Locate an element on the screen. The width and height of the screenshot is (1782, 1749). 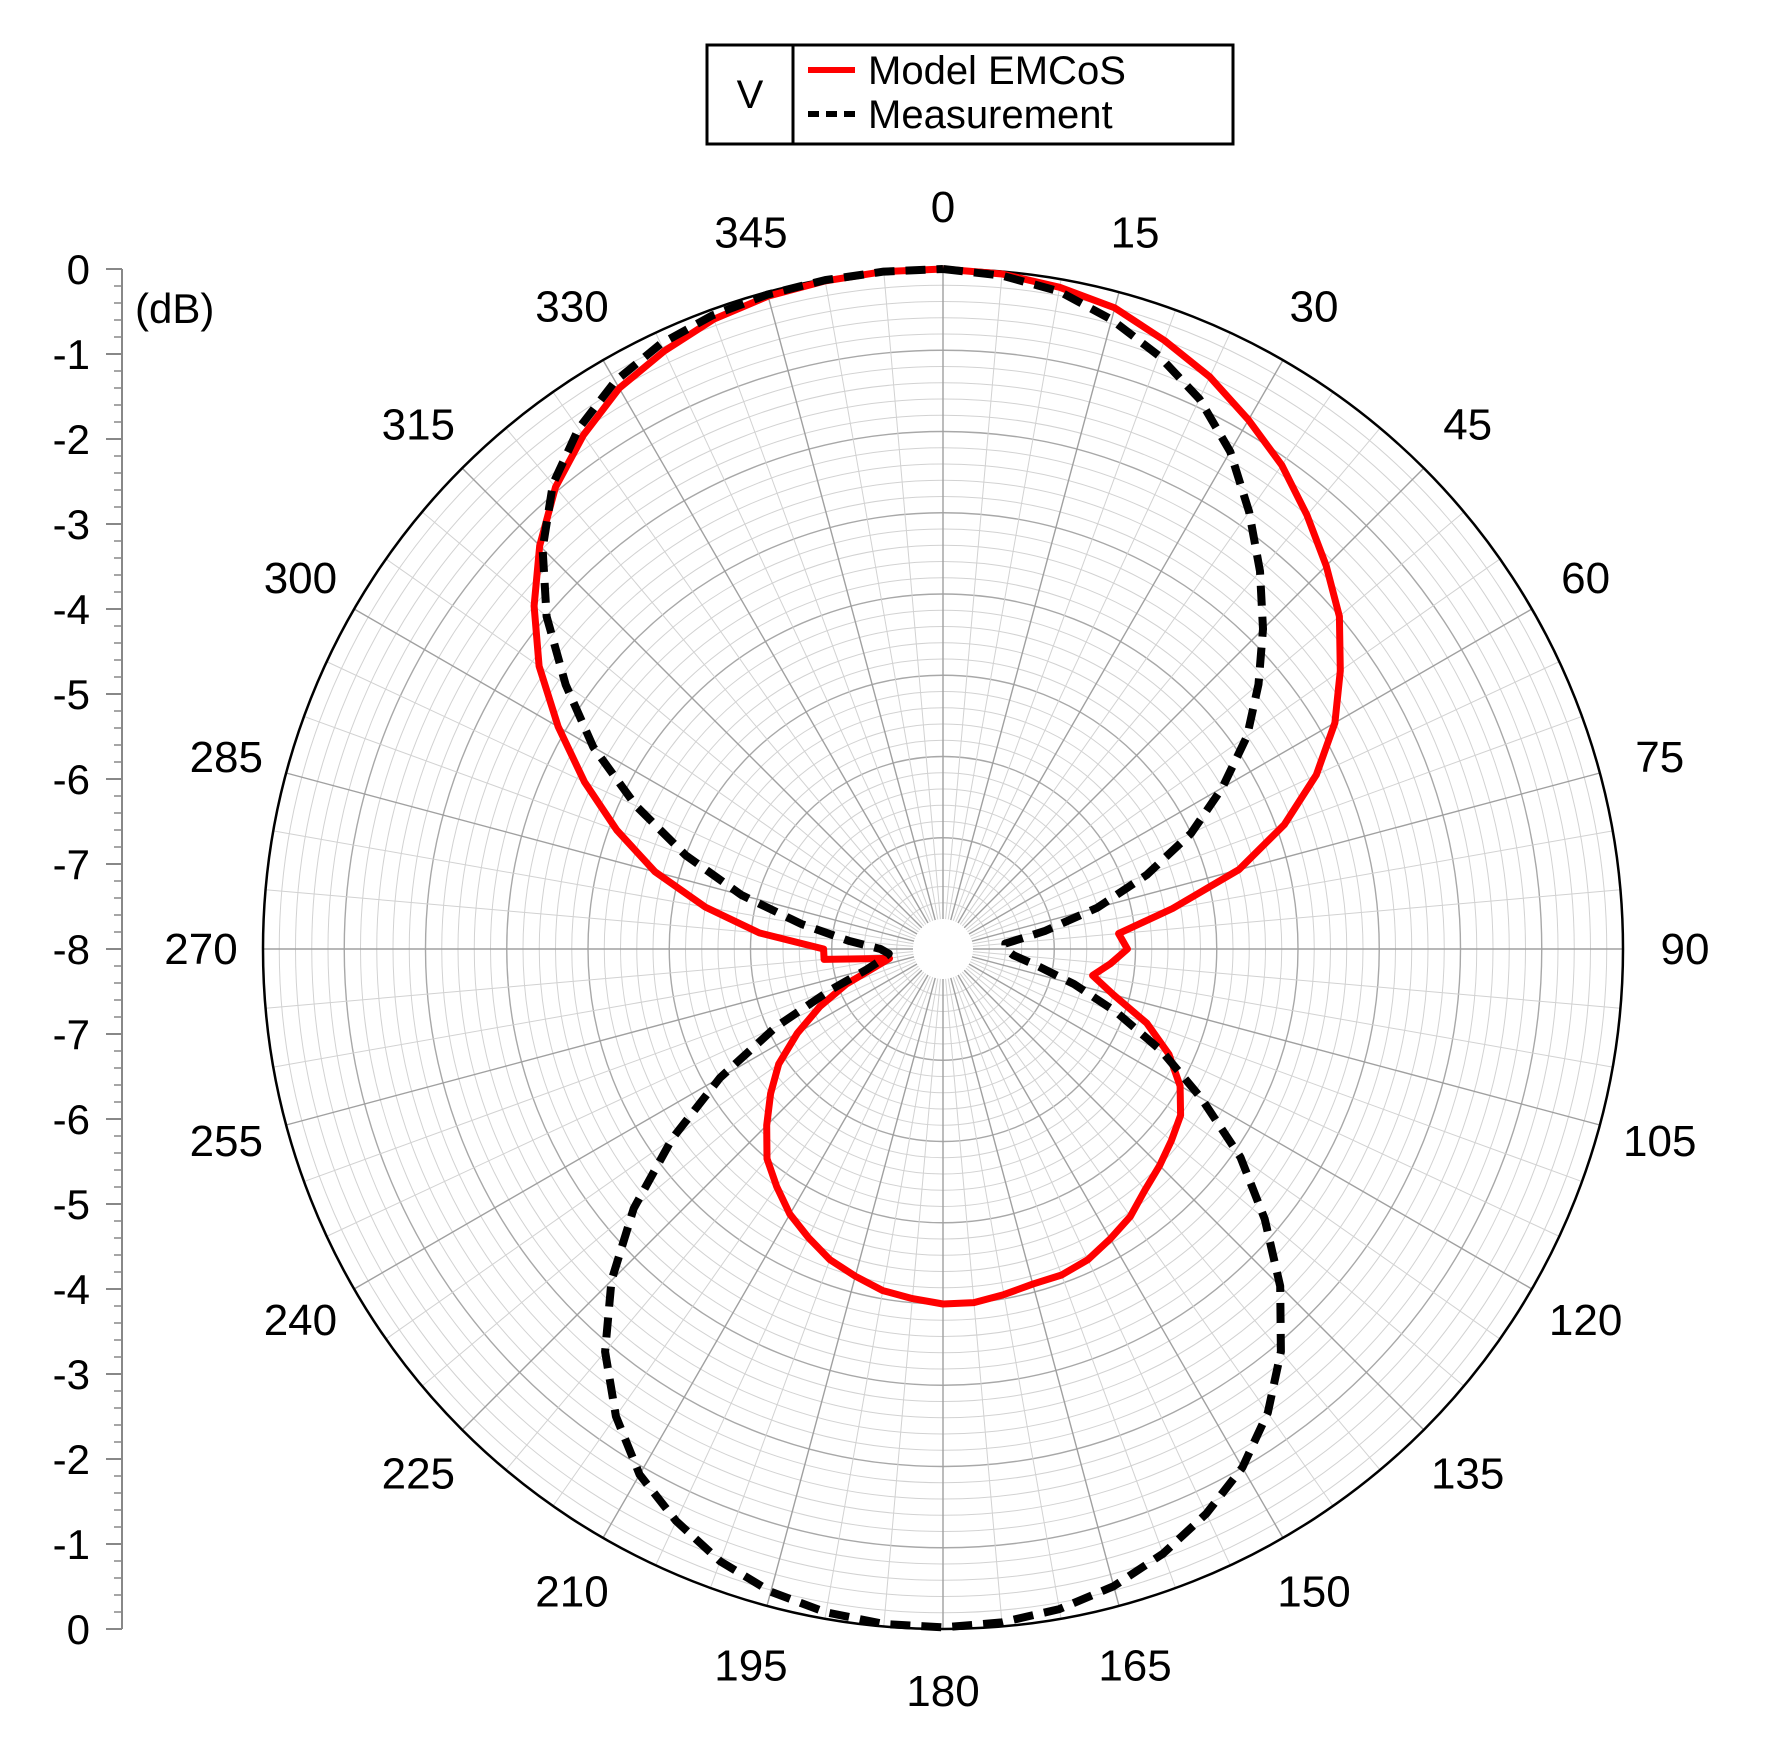
radial-unit-label: (dB) is located at coordinates (174, 308).